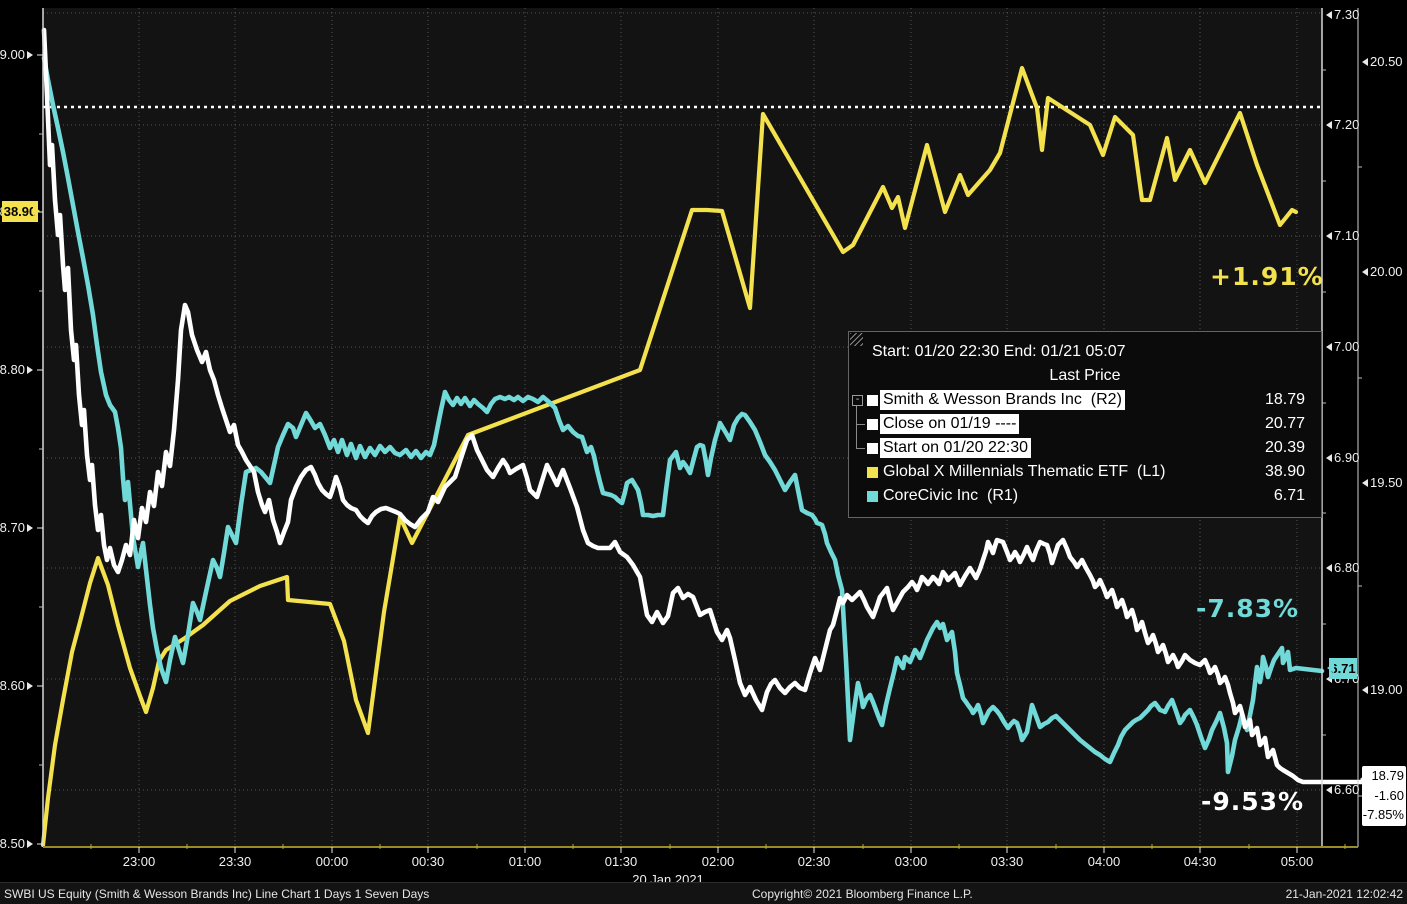  I want to click on swbi-pct-change: -7.85%, so click(1383, 814).